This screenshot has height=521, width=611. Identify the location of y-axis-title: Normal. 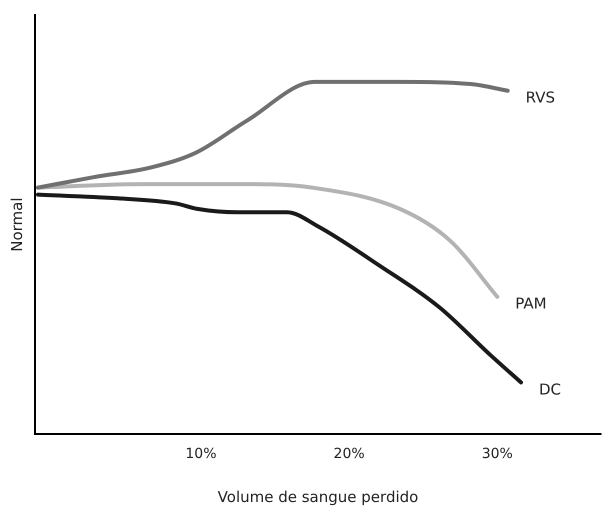
(17, 224).